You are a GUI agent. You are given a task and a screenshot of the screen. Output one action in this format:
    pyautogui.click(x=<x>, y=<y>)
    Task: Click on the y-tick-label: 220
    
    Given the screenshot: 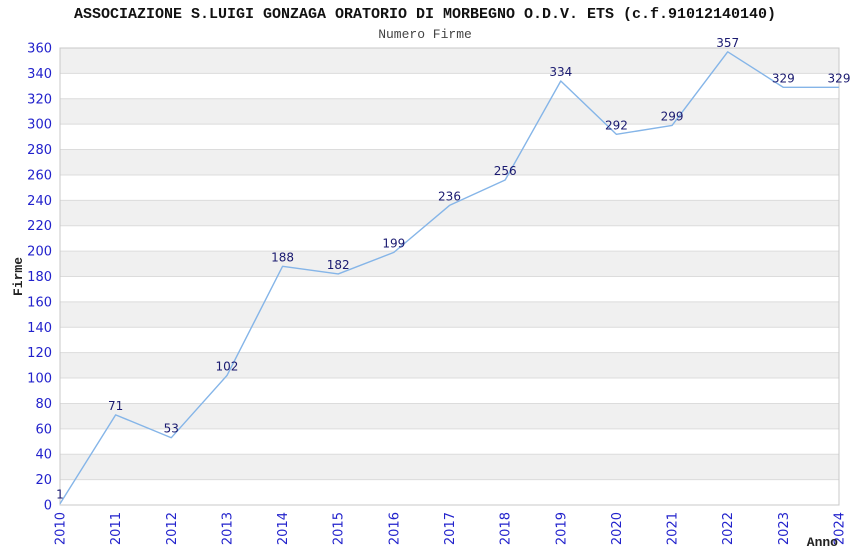 What is the action you would take?
    pyautogui.click(x=39, y=226)
    